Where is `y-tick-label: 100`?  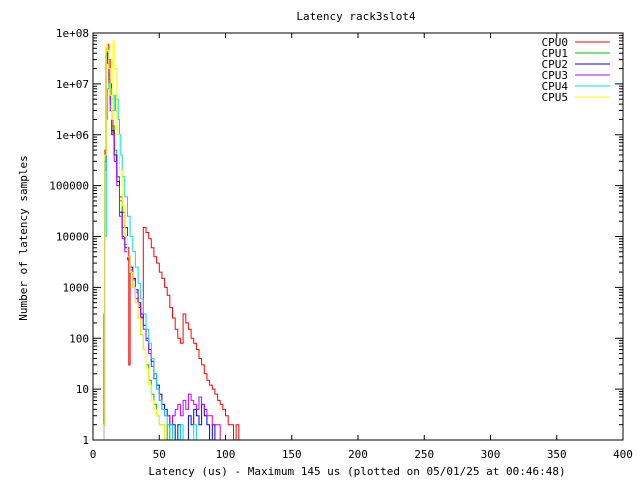
y-tick-label: 100 is located at coordinates (79, 338).